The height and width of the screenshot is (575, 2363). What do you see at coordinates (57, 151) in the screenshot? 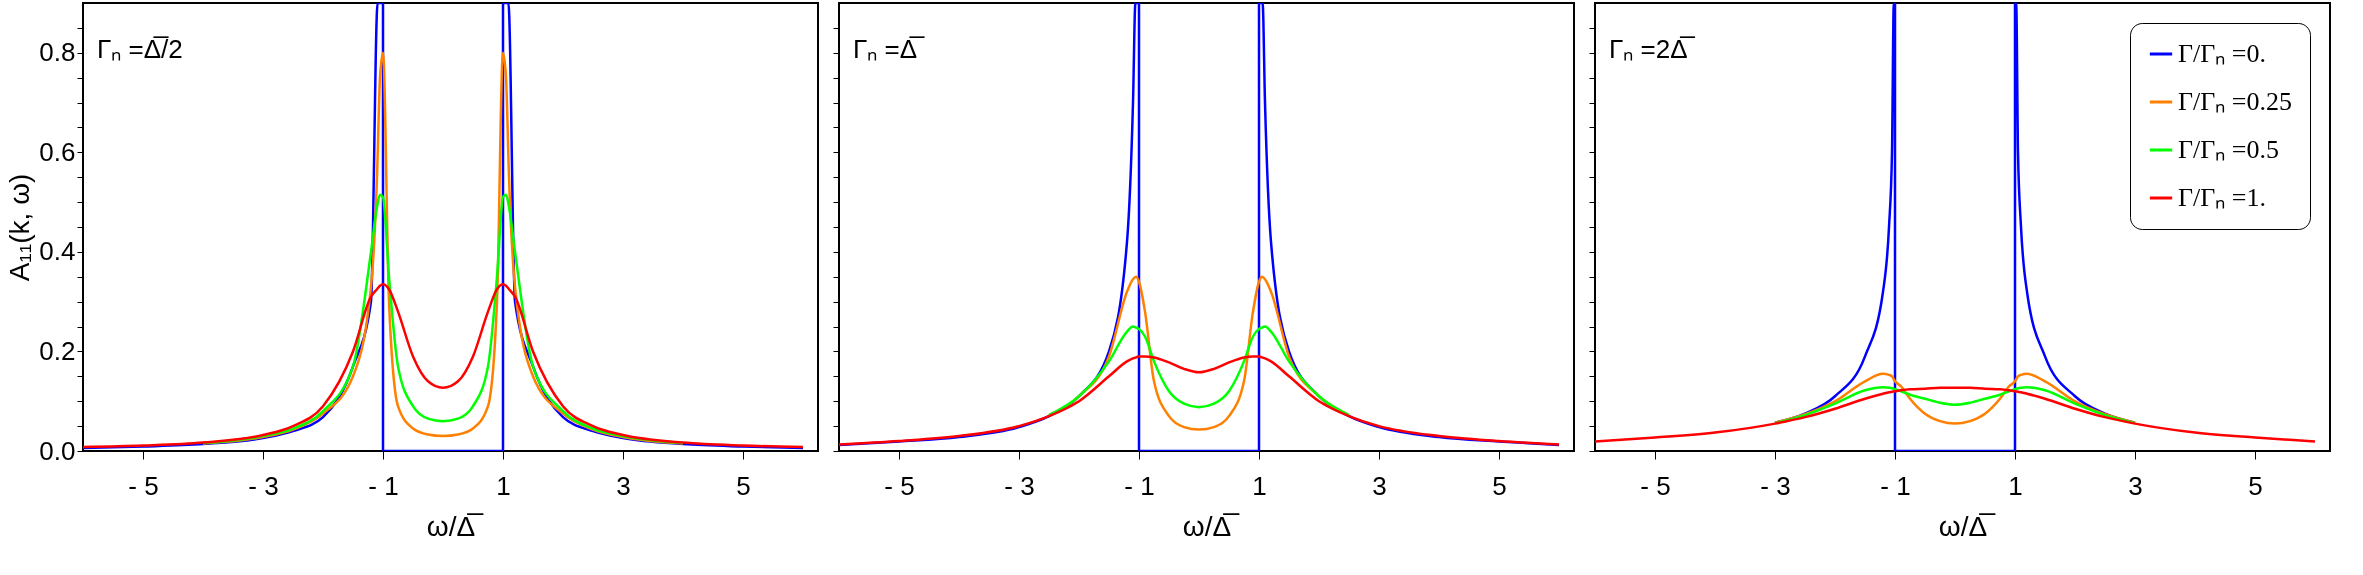
I see `y-tick-label: 0.6` at bounding box center [57, 151].